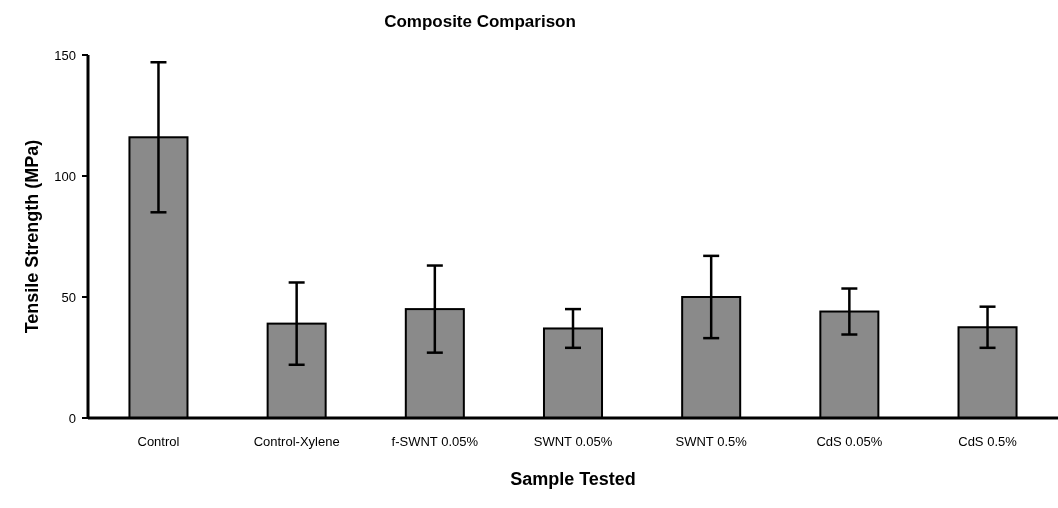 The image size is (1058, 508). I want to click on x-tick-label: CdS 0.05%, so click(849, 441).